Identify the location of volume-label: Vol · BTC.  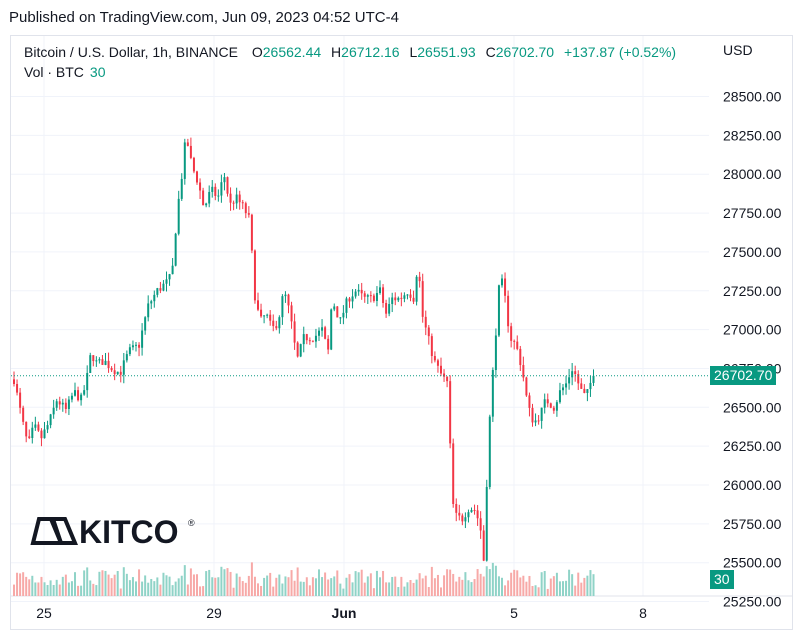
(54, 72).